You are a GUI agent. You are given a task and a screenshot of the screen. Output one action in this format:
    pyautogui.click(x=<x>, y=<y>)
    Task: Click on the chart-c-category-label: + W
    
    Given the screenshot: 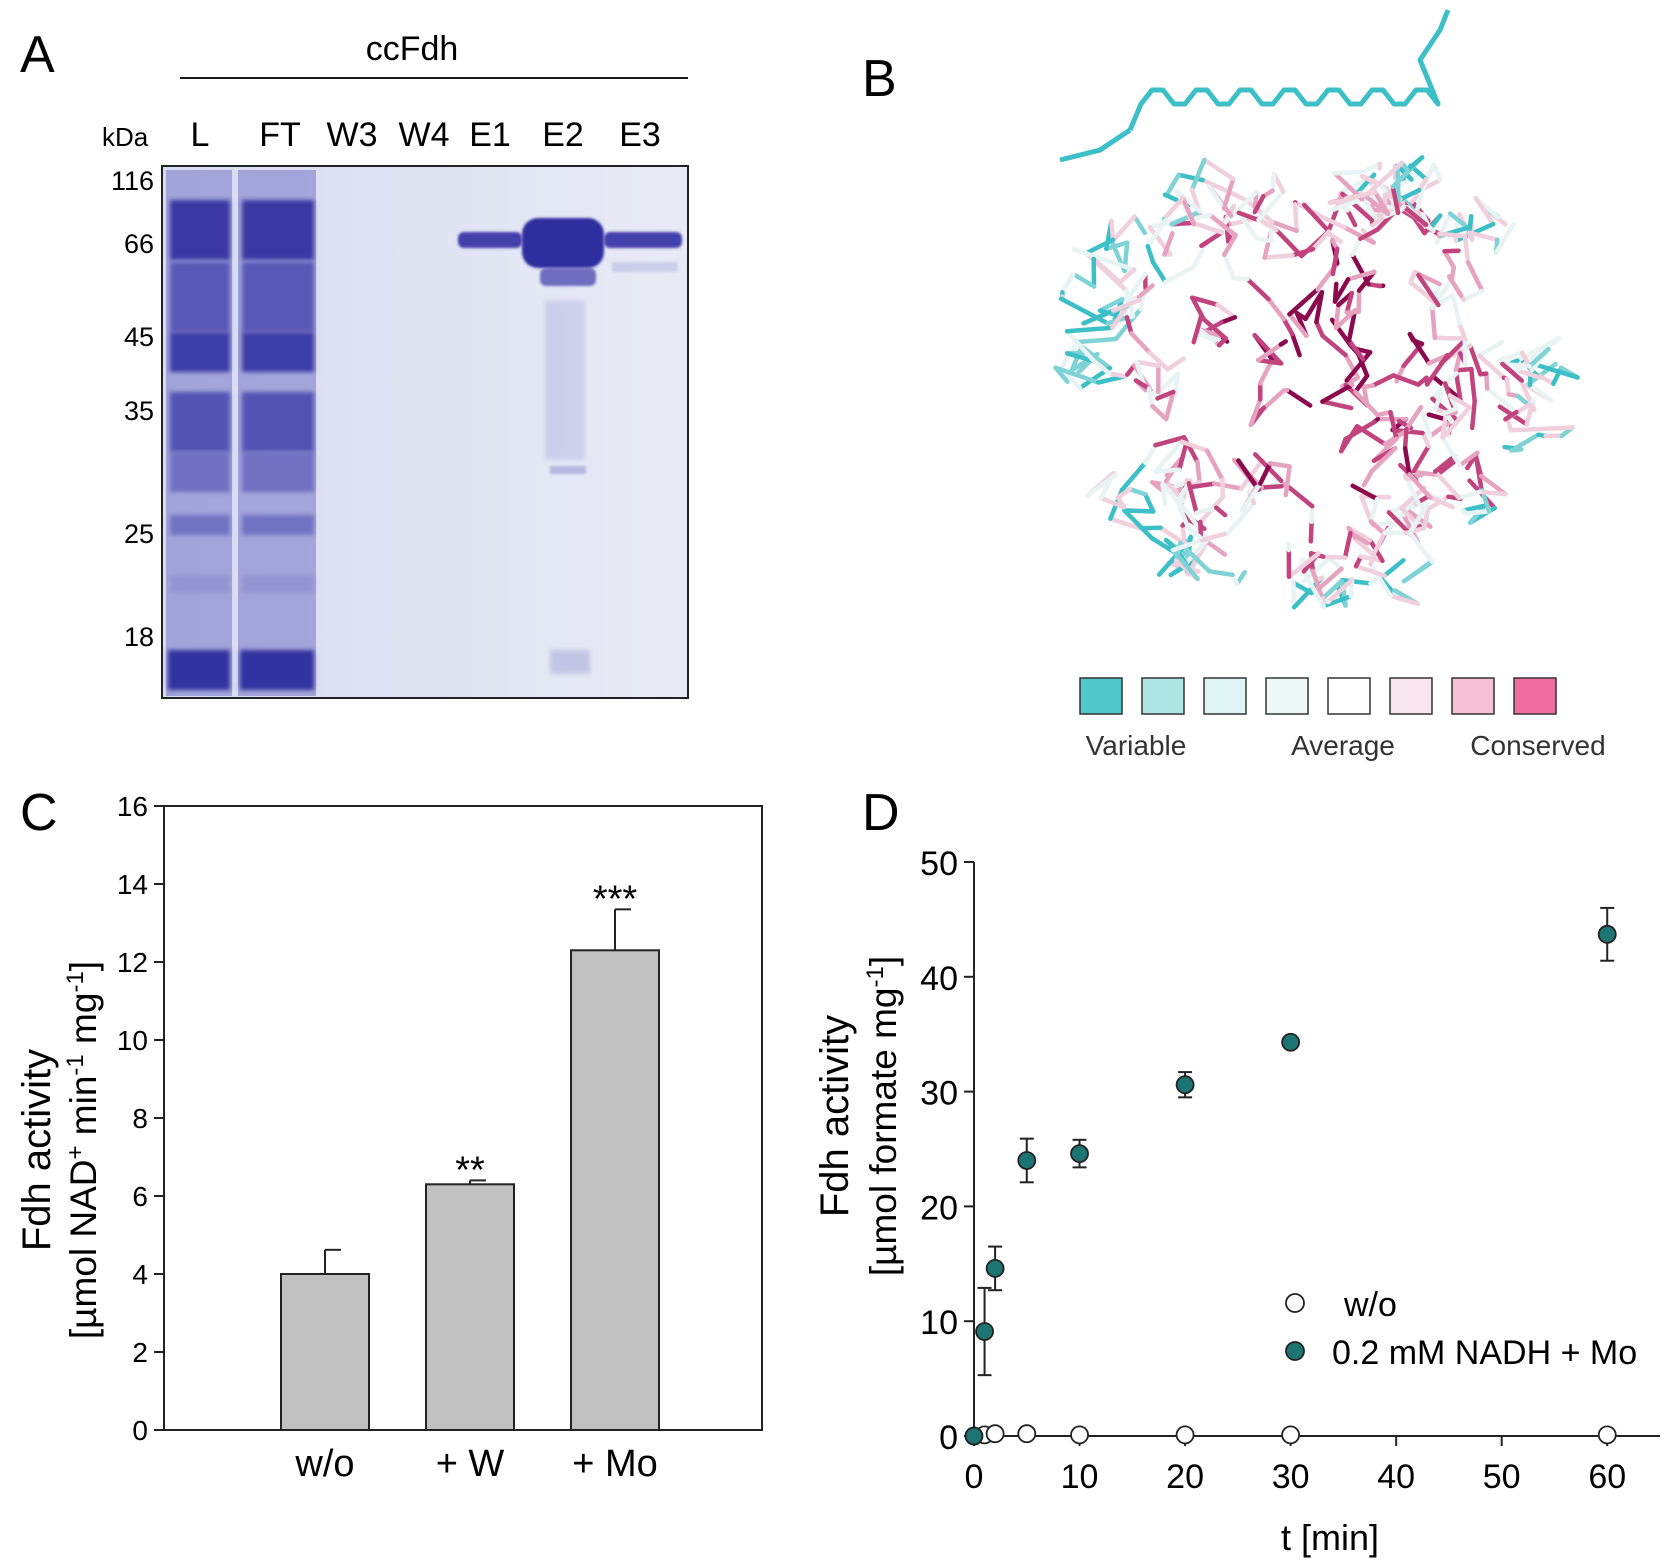 What is the action you would take?
    pyautogui.click(x=470, y=1464)
    